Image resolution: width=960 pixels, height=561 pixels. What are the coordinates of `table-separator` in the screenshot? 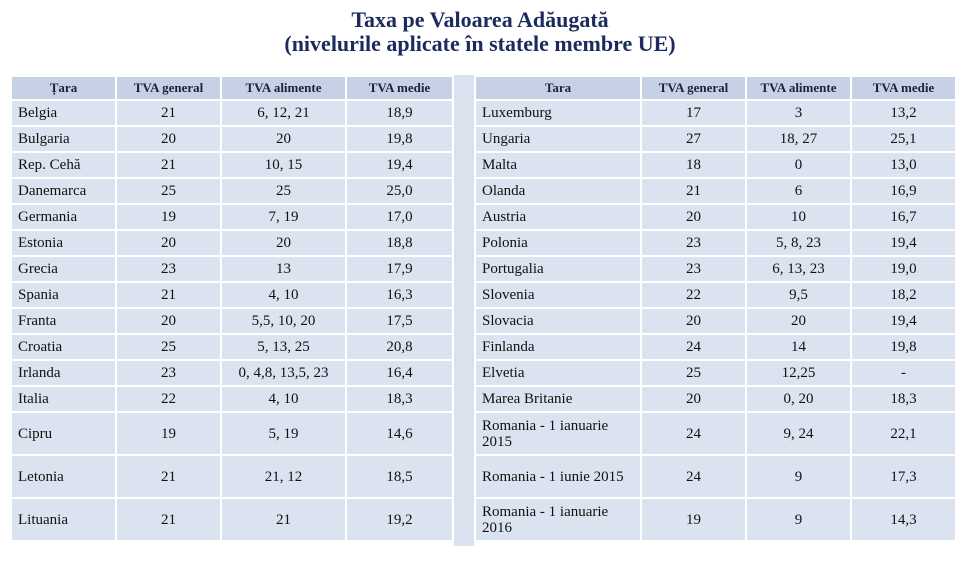 It's located at (464, 310).